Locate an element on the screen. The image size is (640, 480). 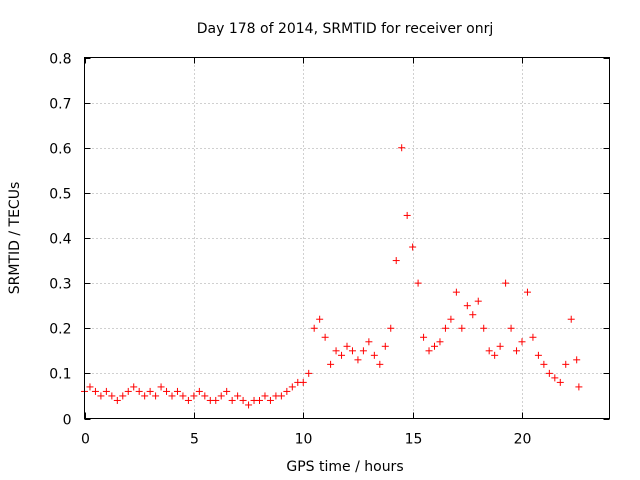
x-tick-label: 0 is located at coordinates (85, 440).